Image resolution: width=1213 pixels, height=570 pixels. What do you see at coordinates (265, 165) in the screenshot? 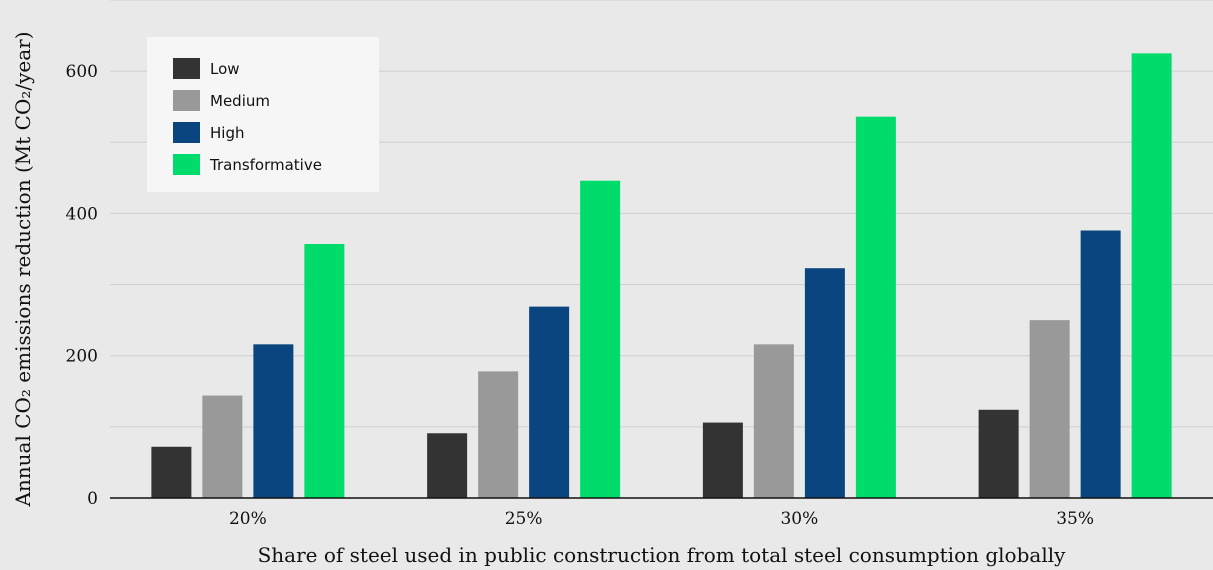
I see `legend-label-transformative: Transformative` at bounding box center [265, 165].